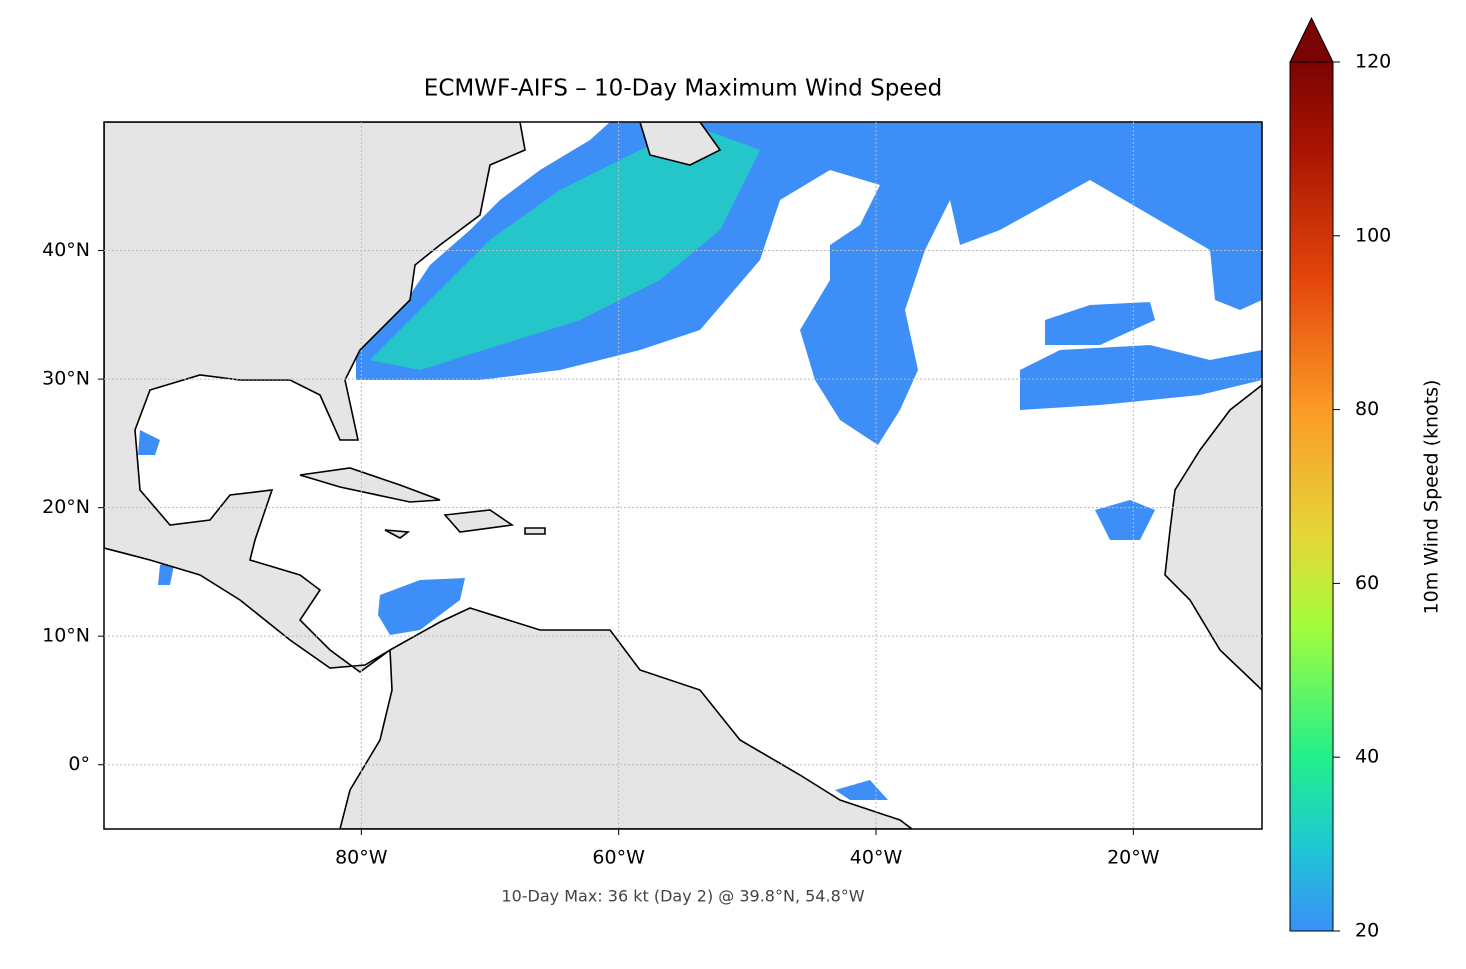  I want to click on colorbar-tick-label: 20, so click(1367, 931).